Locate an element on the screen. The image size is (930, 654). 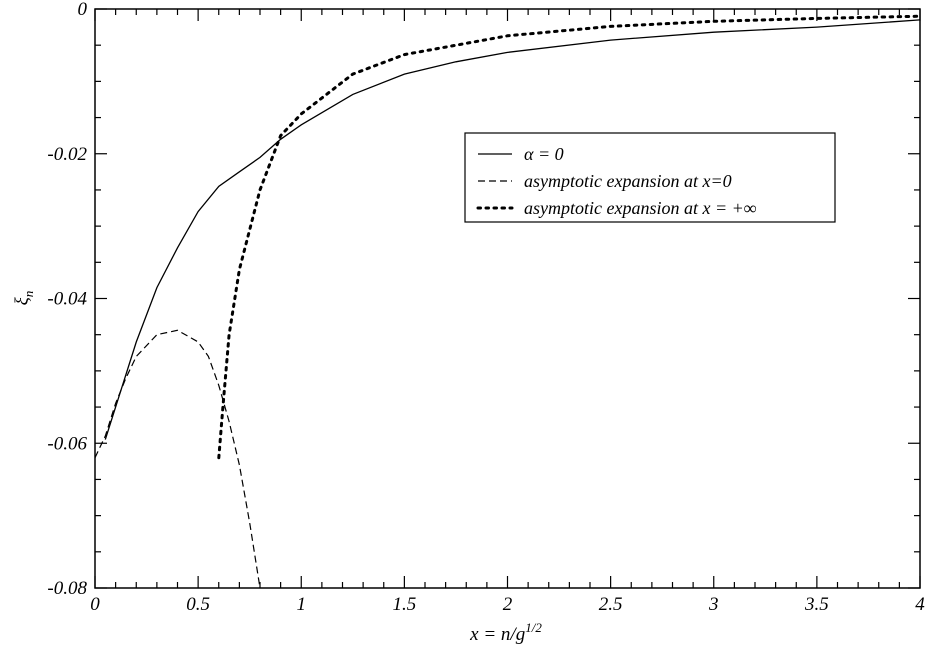
x-tick-label: 0 is located at coordinates (95, 604).